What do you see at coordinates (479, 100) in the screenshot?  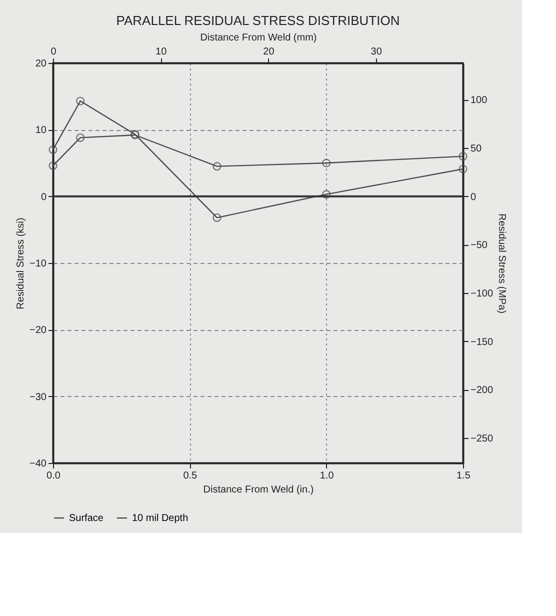 I see `y2-tick-label: 100` at bounding box center [479, 100].